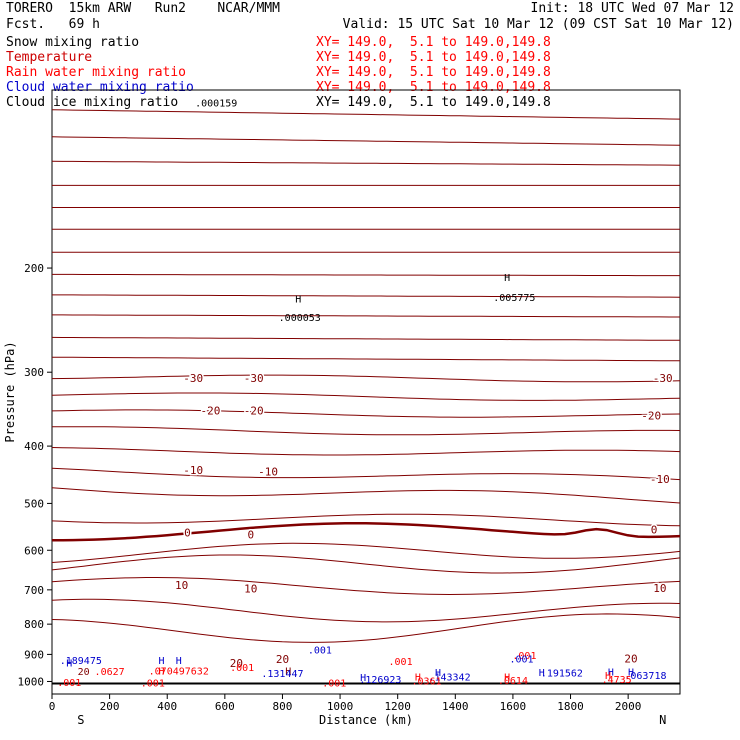 This screenshot has width=740, height=740. Describe the element at coordinates (84, 672) in the screenshot. I see `contour-annotation: 20` at that location.